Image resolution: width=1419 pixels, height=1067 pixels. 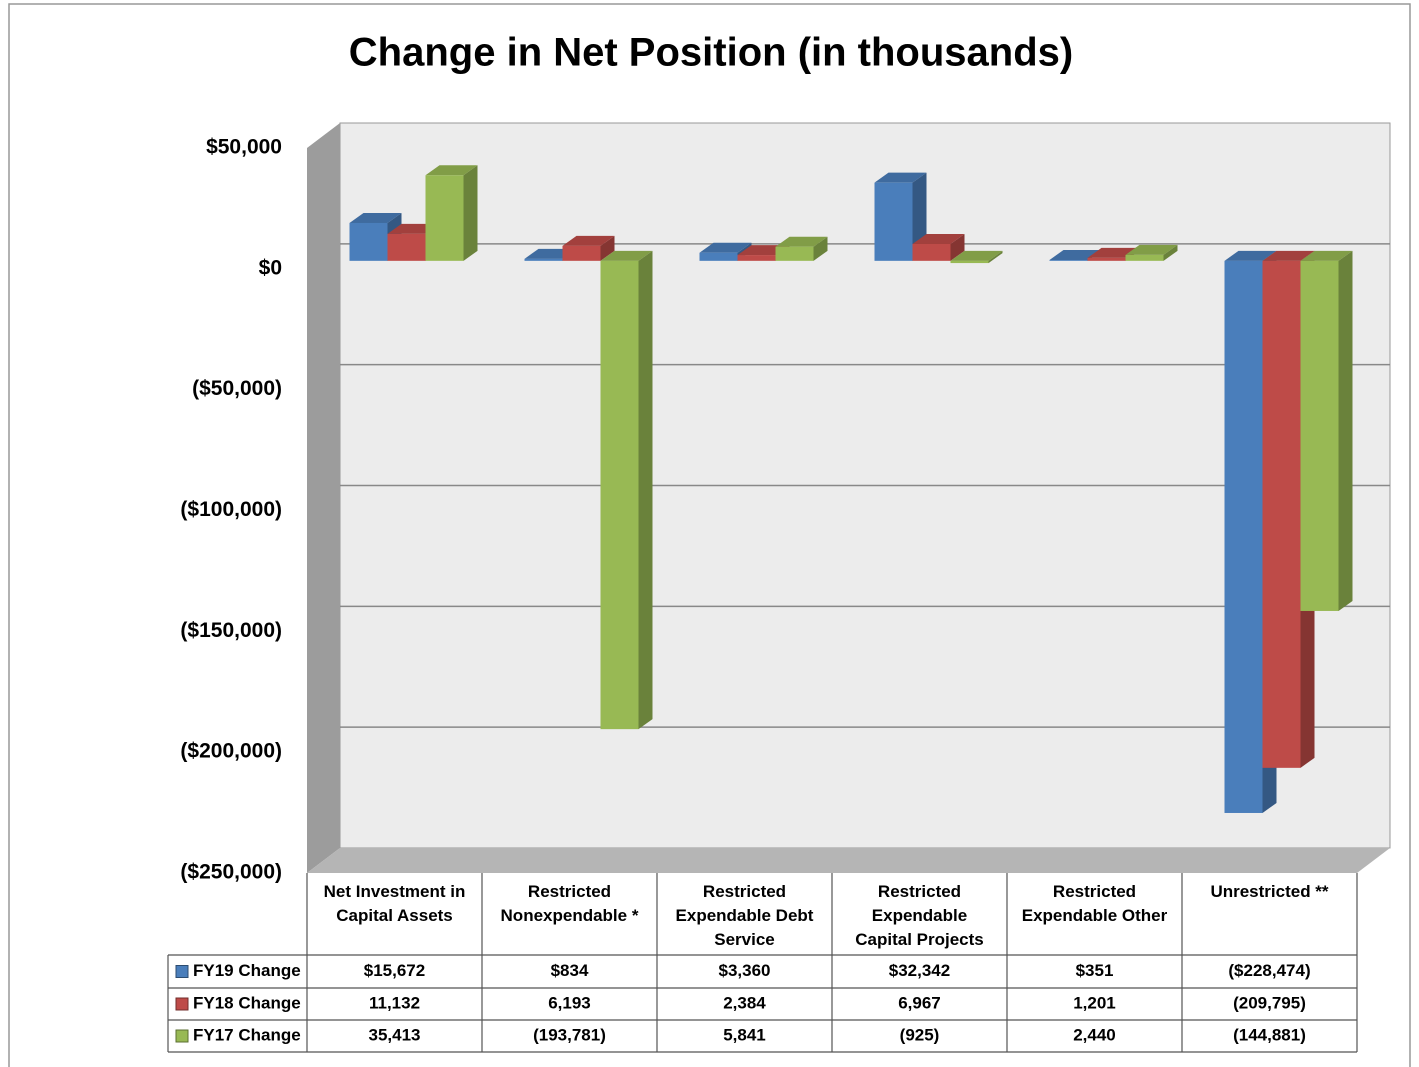 What do you see at coordinates (231, 630) in the screenshot?
I see `y-tick-label: ($150,000)` at bounding box center [231, 630].